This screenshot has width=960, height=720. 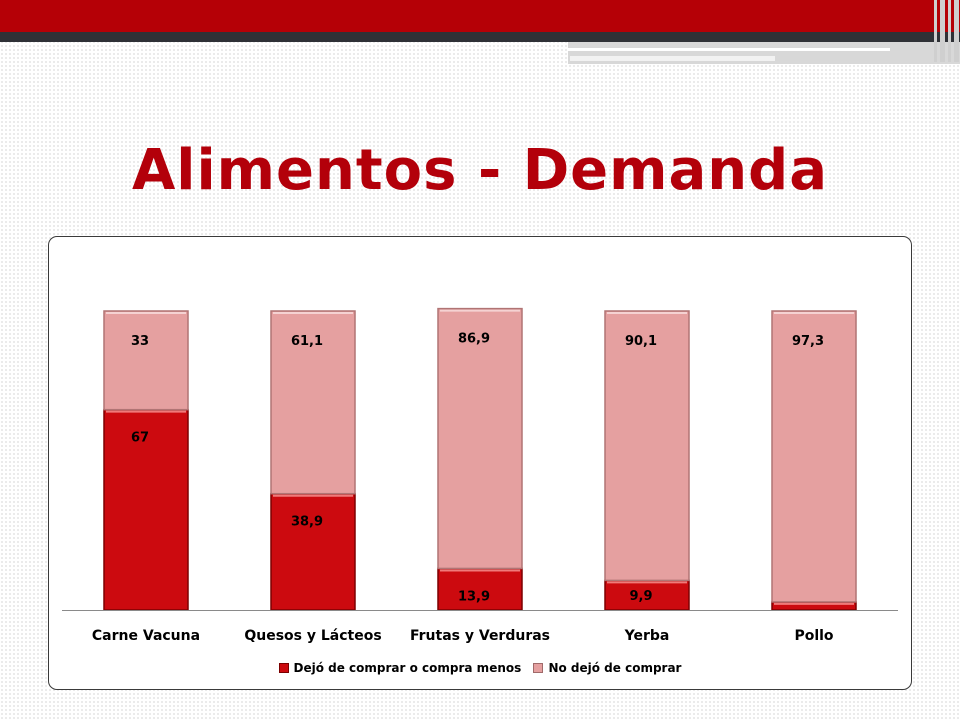 I want to click on value-label-1-2: 13,9, so click(x=474, y=596).